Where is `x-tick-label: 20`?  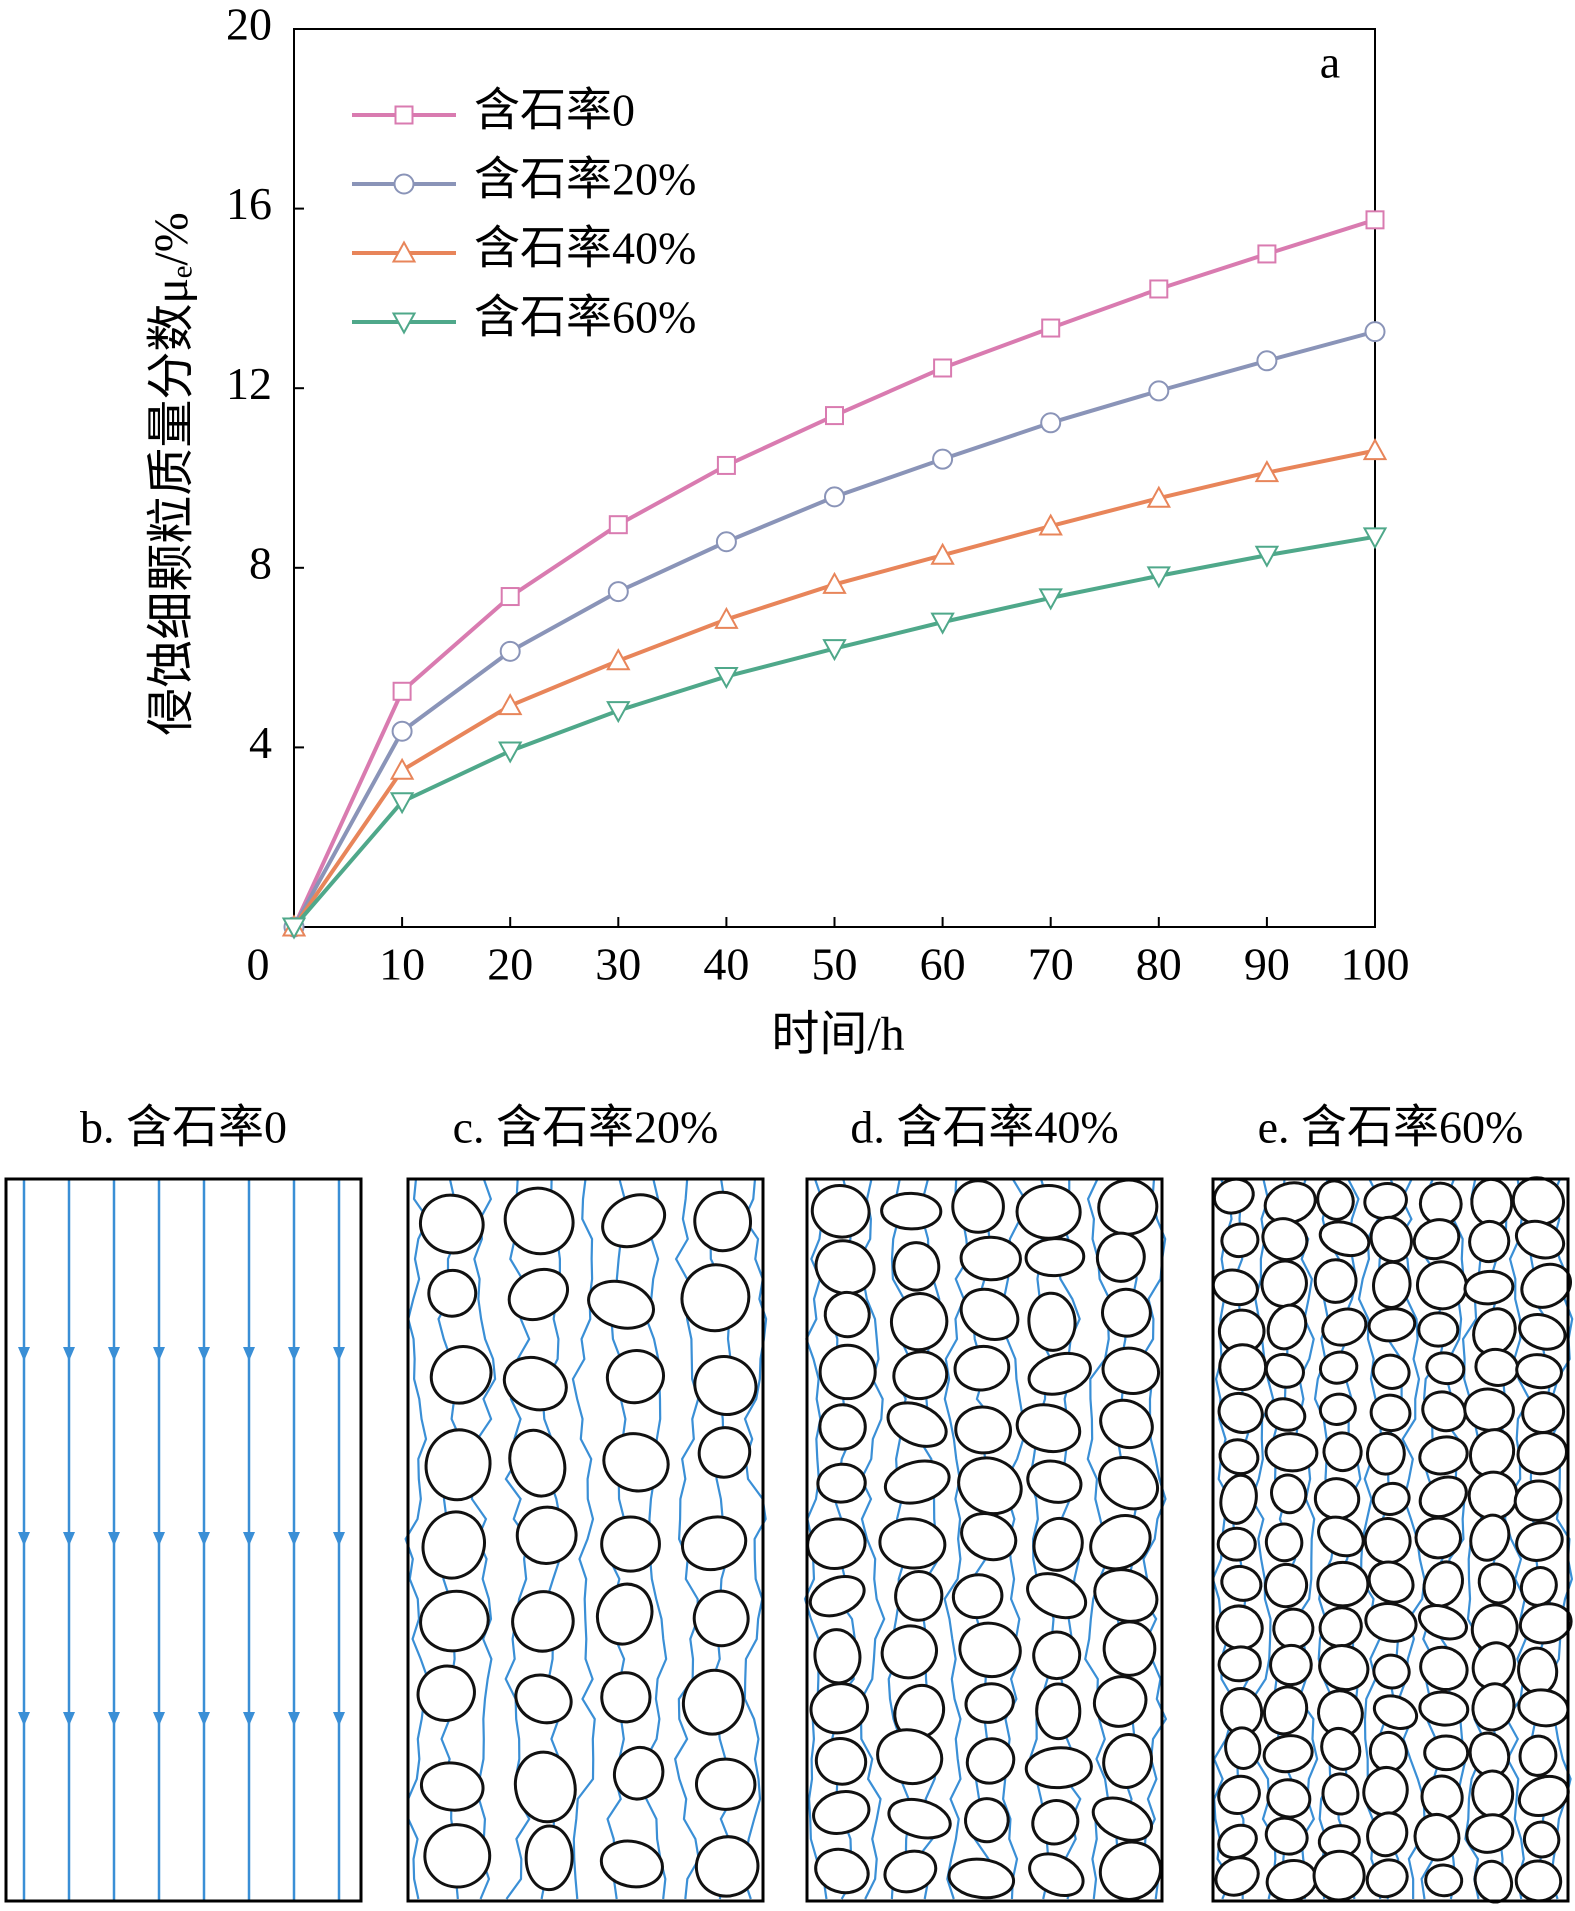 x-tick-label: 20 is located at coordinates (510, 964).